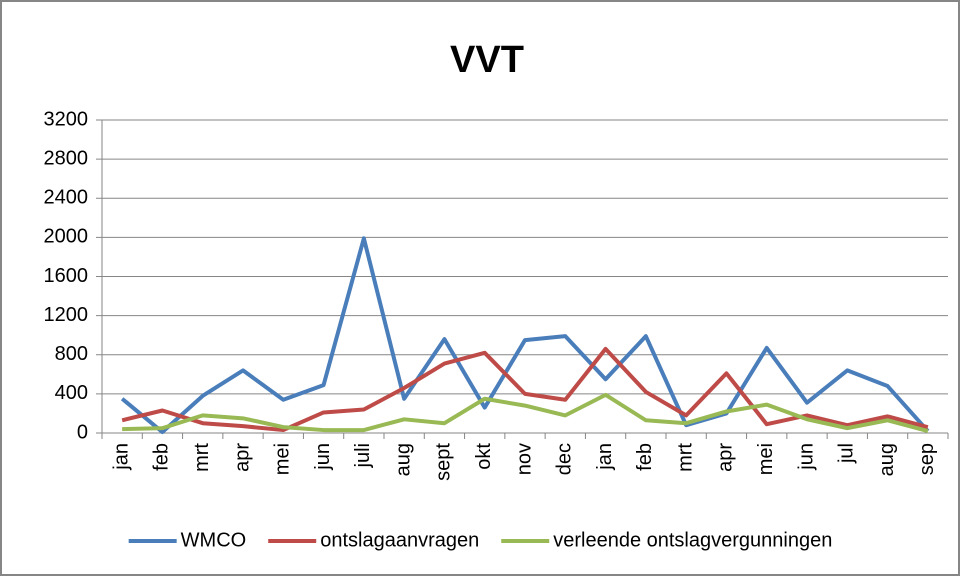 This screenshot has height=577, width=961. Describe the element at coordinates (399, 540) in the screenshot. I see `legend-label: ontslagaanvragen` at that location.